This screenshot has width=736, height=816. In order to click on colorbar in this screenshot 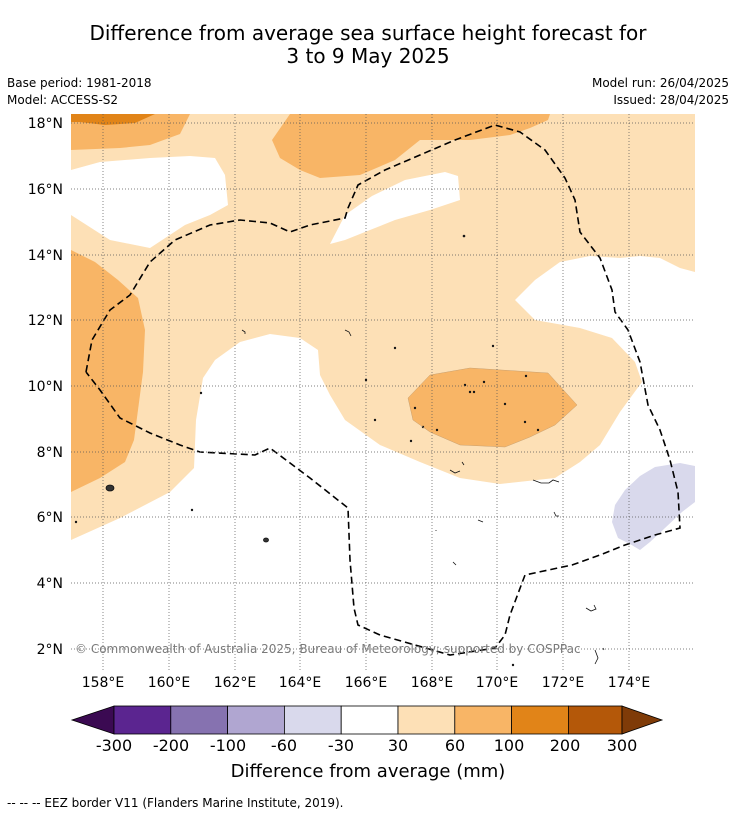, I will do `click(367, 720)`.